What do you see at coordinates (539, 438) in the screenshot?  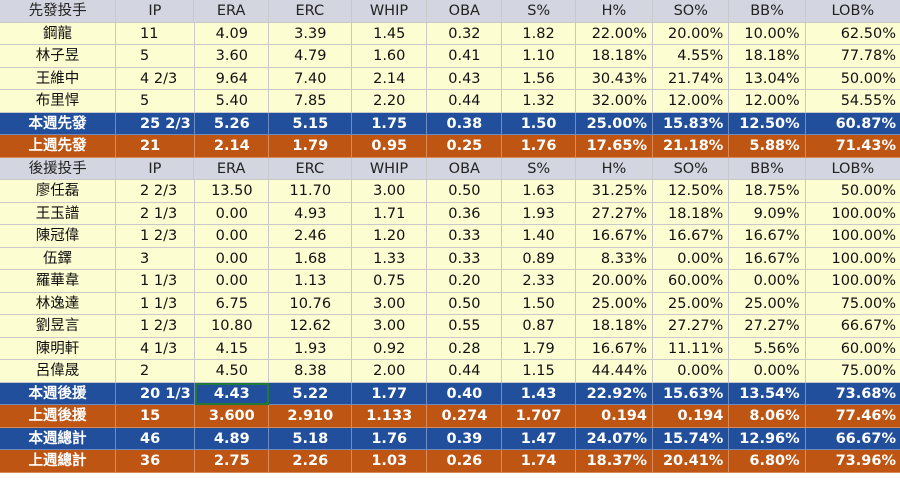 I see `cell: 1.47` at bounding box center [539, 438].